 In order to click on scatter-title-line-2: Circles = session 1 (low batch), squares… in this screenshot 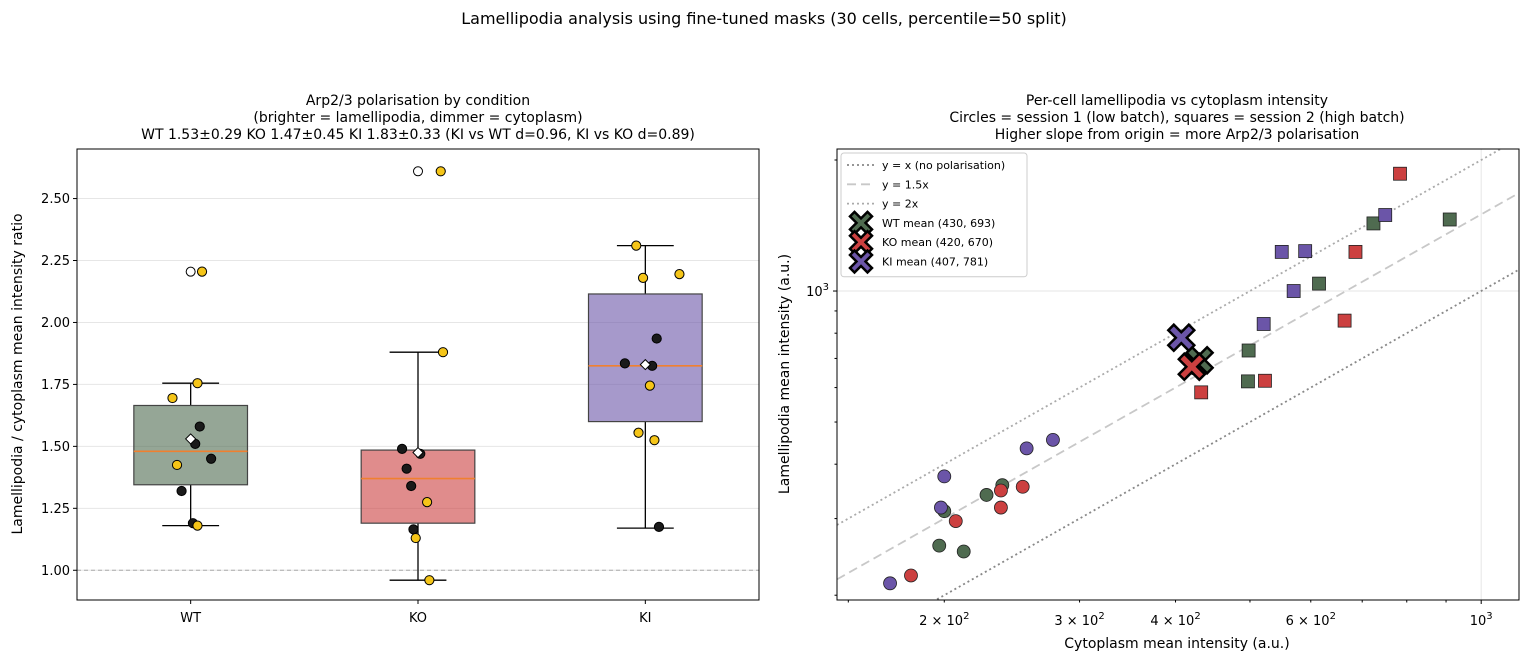, I will do `click(1176, 118)`.